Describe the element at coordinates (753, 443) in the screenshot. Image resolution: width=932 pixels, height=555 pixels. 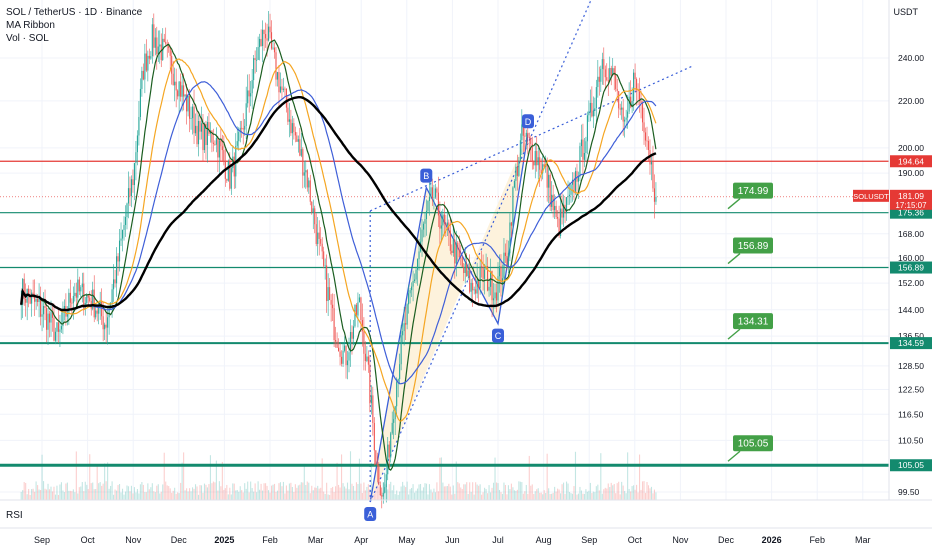
I see `level-callout` at that location.